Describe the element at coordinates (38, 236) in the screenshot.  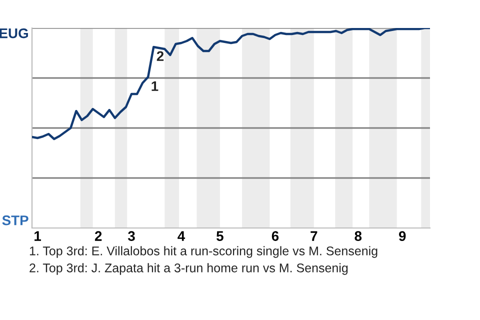
I see `x-tick-label: 1` at that location.